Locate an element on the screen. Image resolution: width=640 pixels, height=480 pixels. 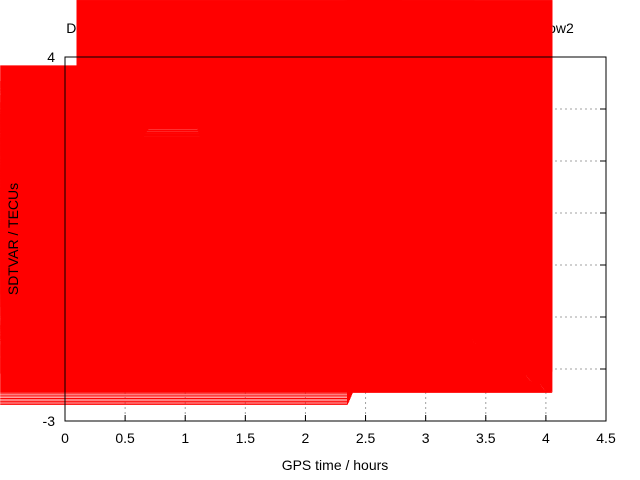
x-tick-label: 3.5 is located at coordinates (486, 438).